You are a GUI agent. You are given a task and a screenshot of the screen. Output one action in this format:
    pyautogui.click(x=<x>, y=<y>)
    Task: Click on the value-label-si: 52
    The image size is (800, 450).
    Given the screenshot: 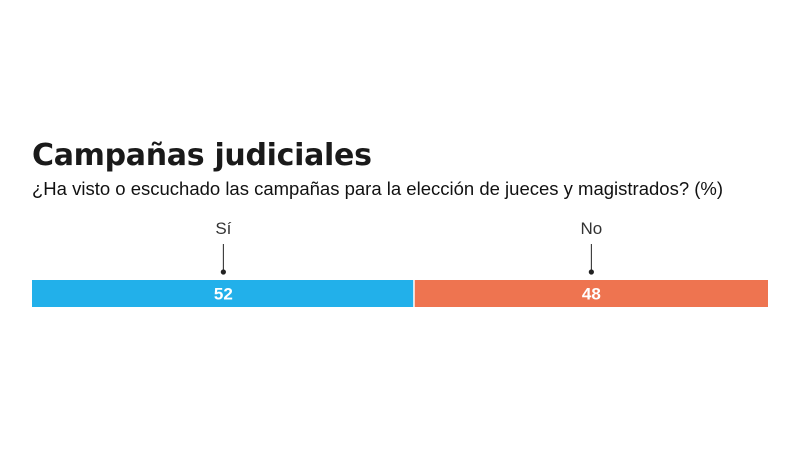 What is the action you would take?
    pyautogui.click(x=223, y=294)
    